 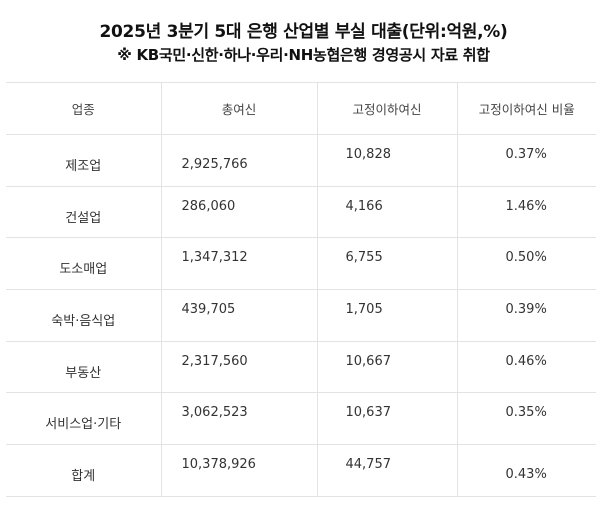 I want to click on table-row: 서비스업·기타 3,062,523 10,637 0.35%, so click(x=301, y=419).